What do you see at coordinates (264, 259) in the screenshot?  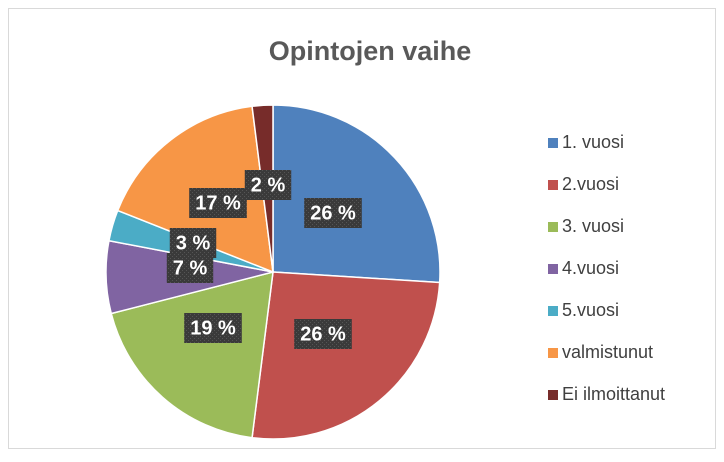 I see `data-labels: 26 % 26 % 19 % 7 % 3 % 17 % 2 %` at bounding box center [264, 259].